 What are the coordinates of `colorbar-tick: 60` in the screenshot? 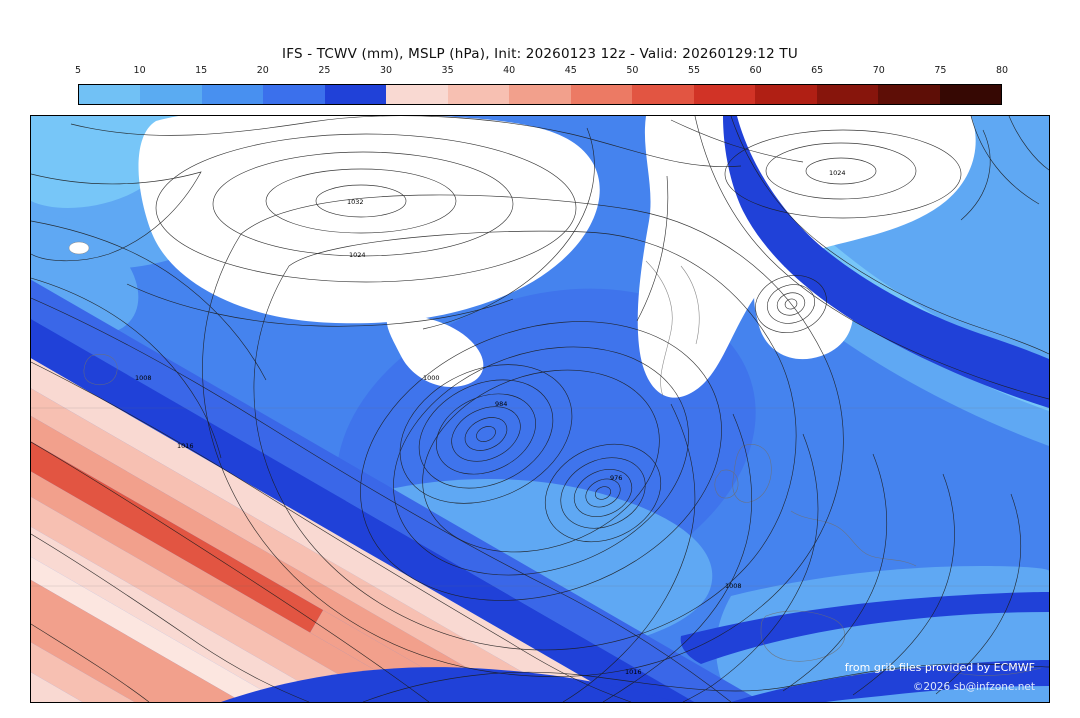 It's located at (755, 70).